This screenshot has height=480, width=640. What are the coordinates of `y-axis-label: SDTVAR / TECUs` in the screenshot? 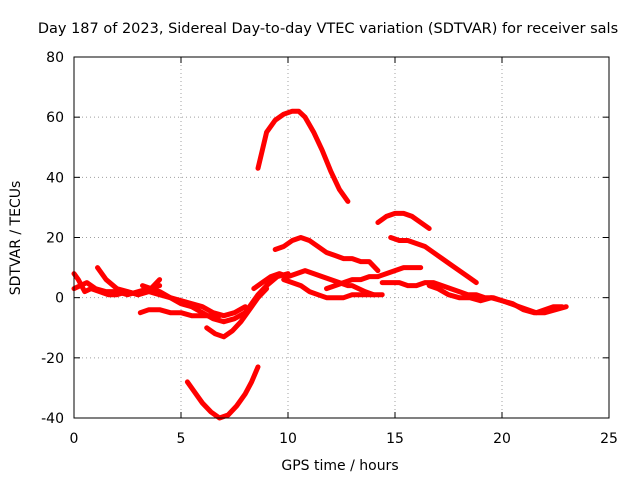 It's located at (16, 238).